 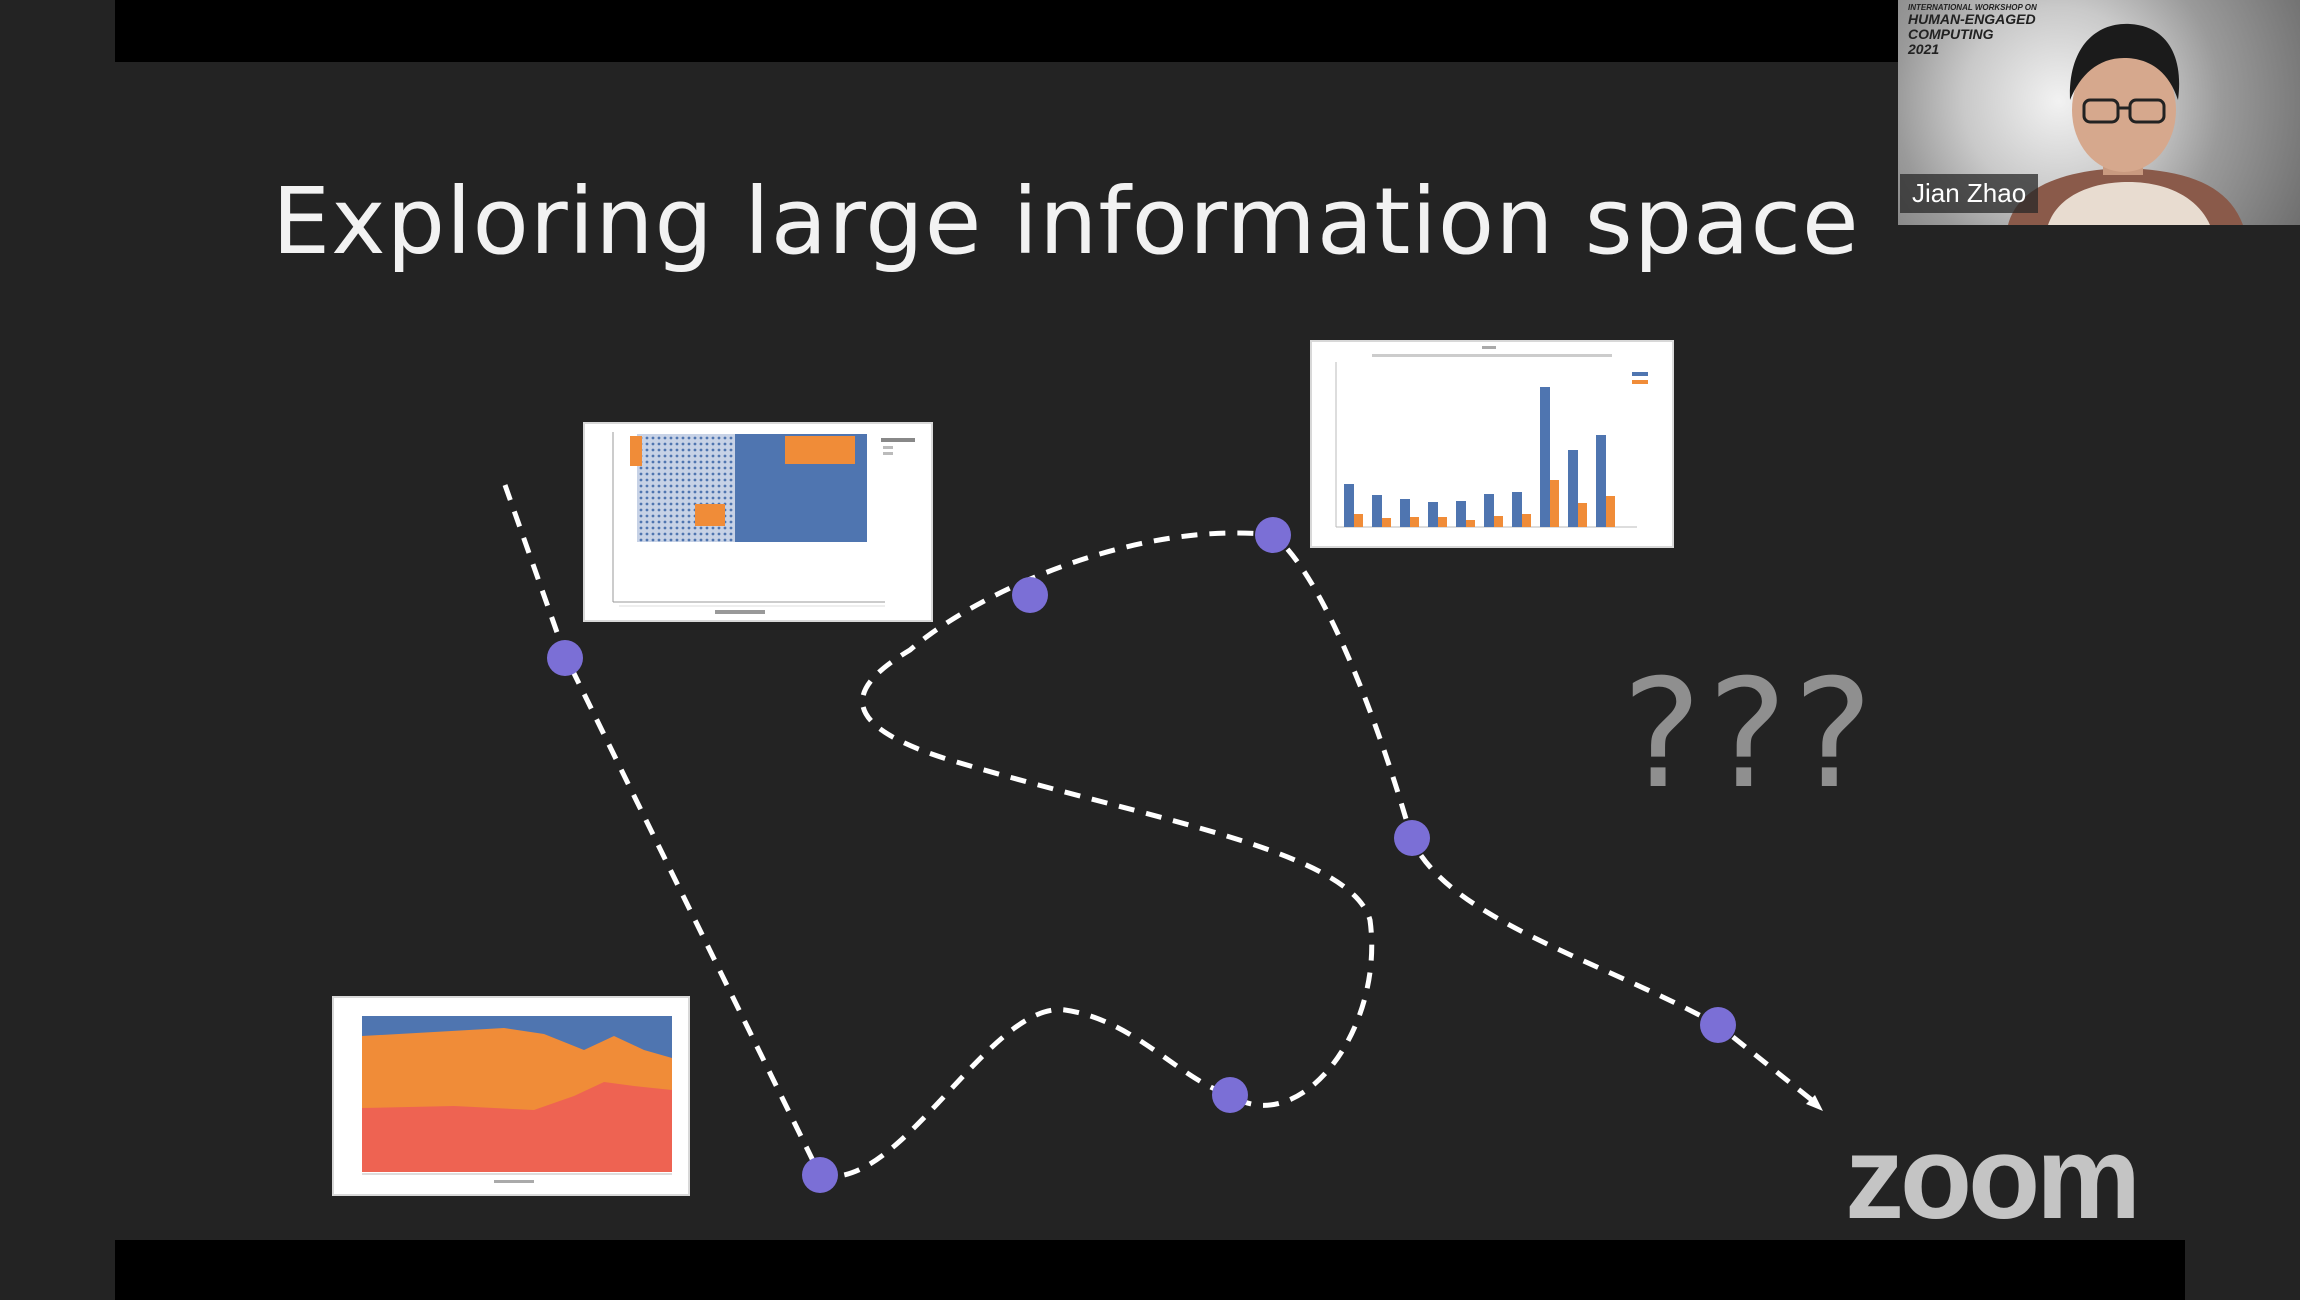 What do you see at coordinates (1007, 31) in the screenshot?
I see `letterbox-top` at bounding box center [1007, 31].